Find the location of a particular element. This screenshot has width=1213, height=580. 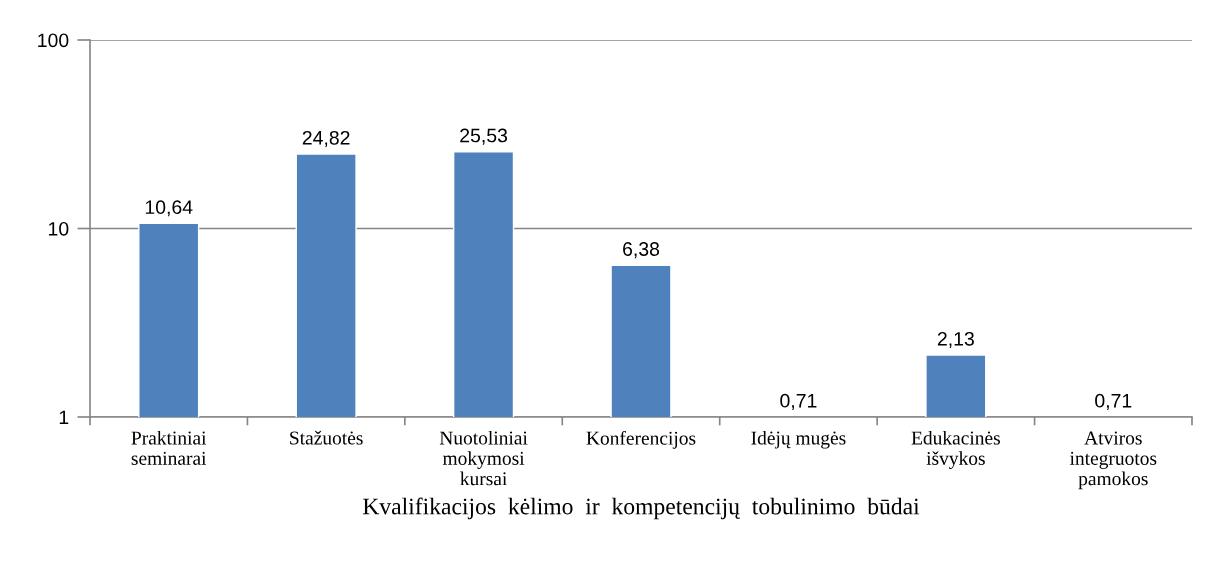

x-tick-label: Idėjų mugės is located at coordinates (798, 439).